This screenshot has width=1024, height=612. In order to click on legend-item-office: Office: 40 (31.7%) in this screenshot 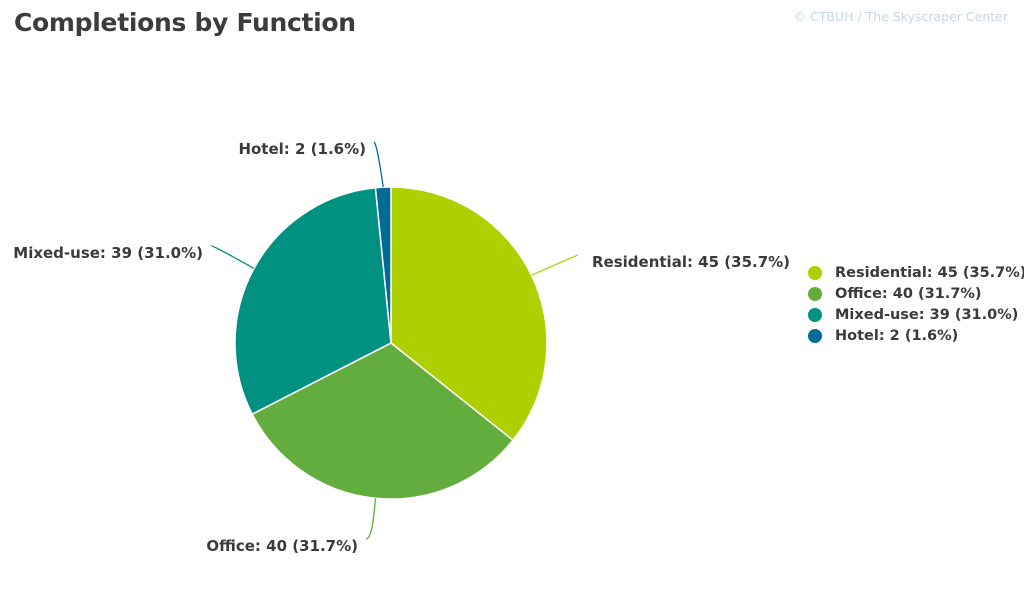, I will do `click(916, 293)`.